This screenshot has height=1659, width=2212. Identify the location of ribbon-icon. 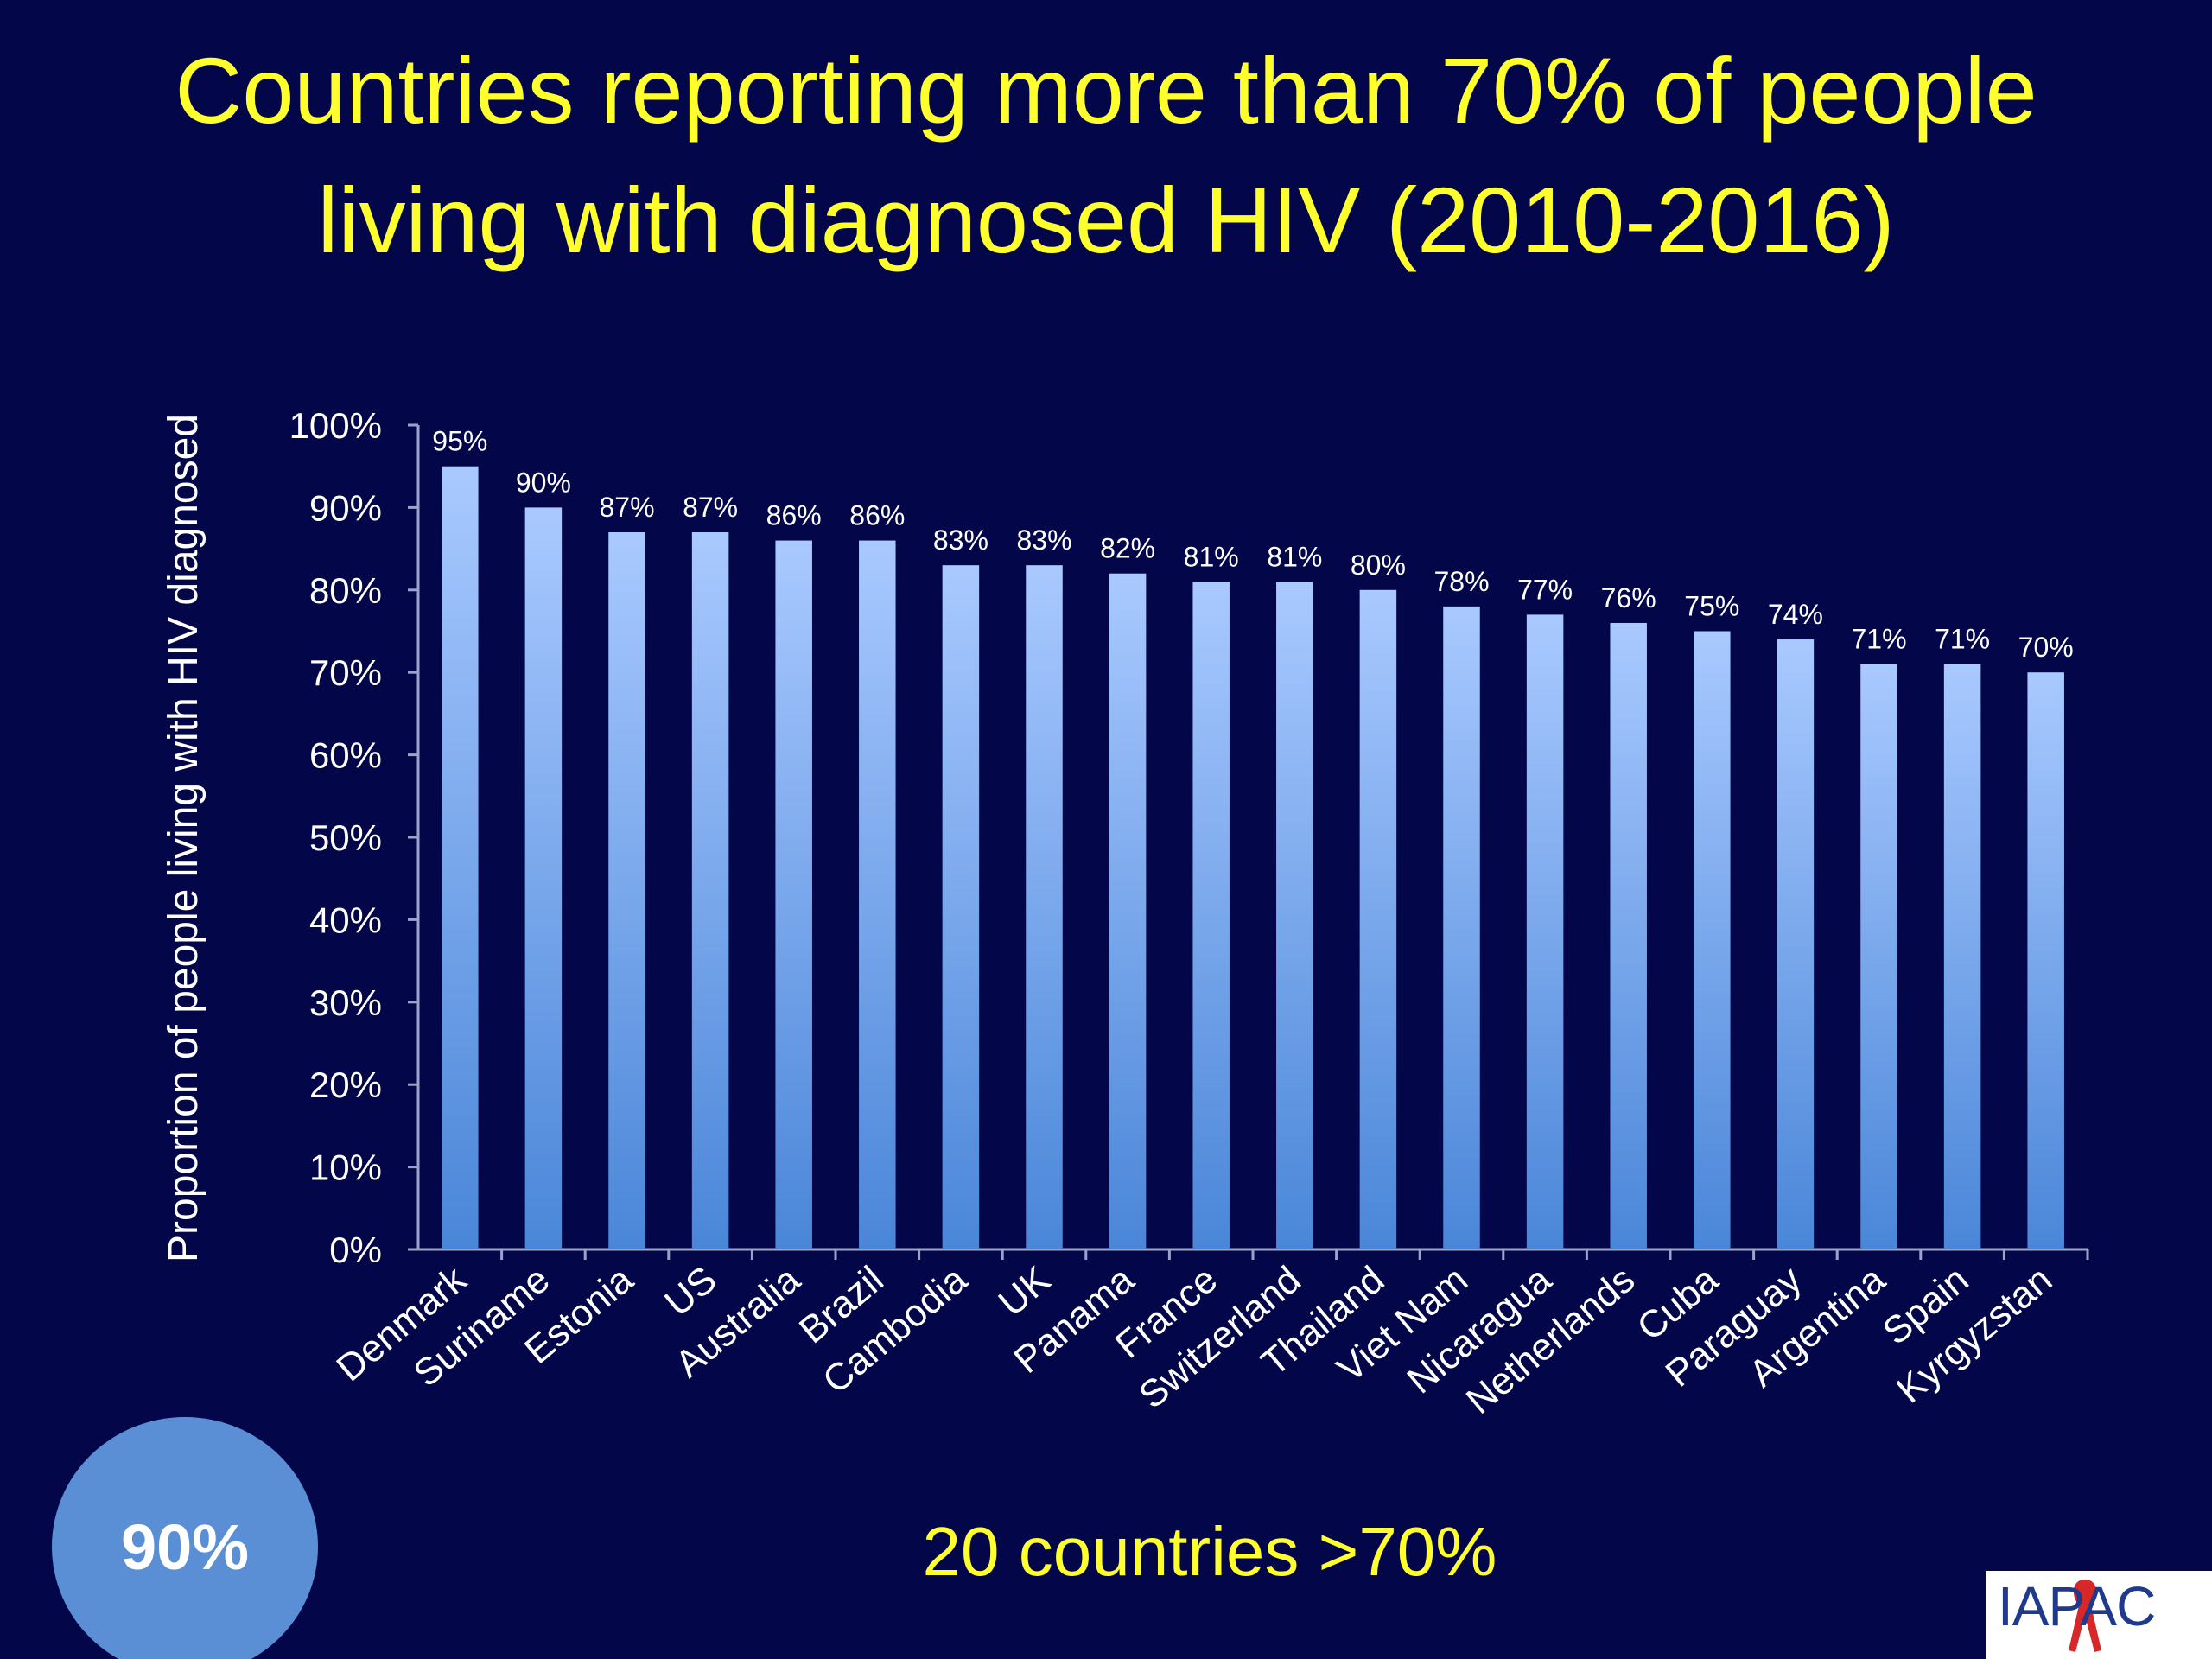
(2085, 1616).